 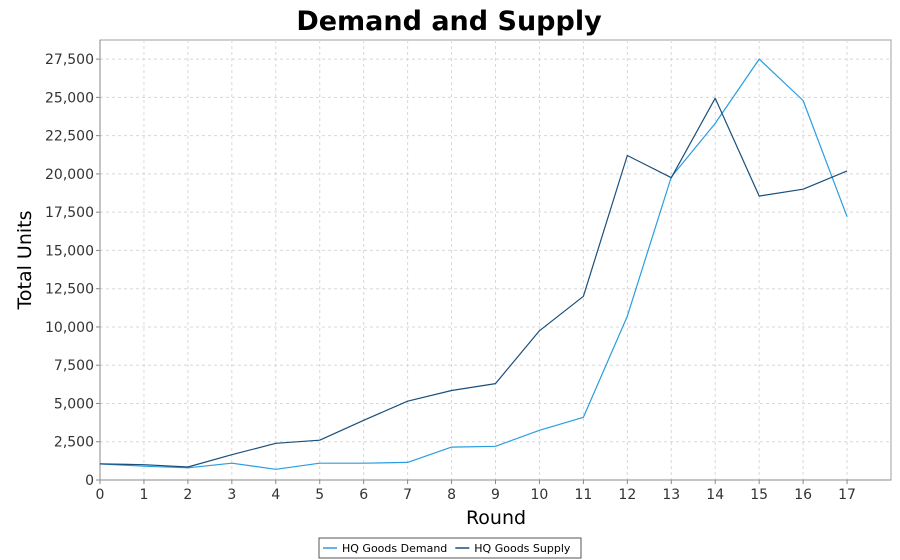 What do you see at coordinates (449, 21) in the screenshot?
I see `chart-title: Demand and Supply` at bounding box center [449, 21].